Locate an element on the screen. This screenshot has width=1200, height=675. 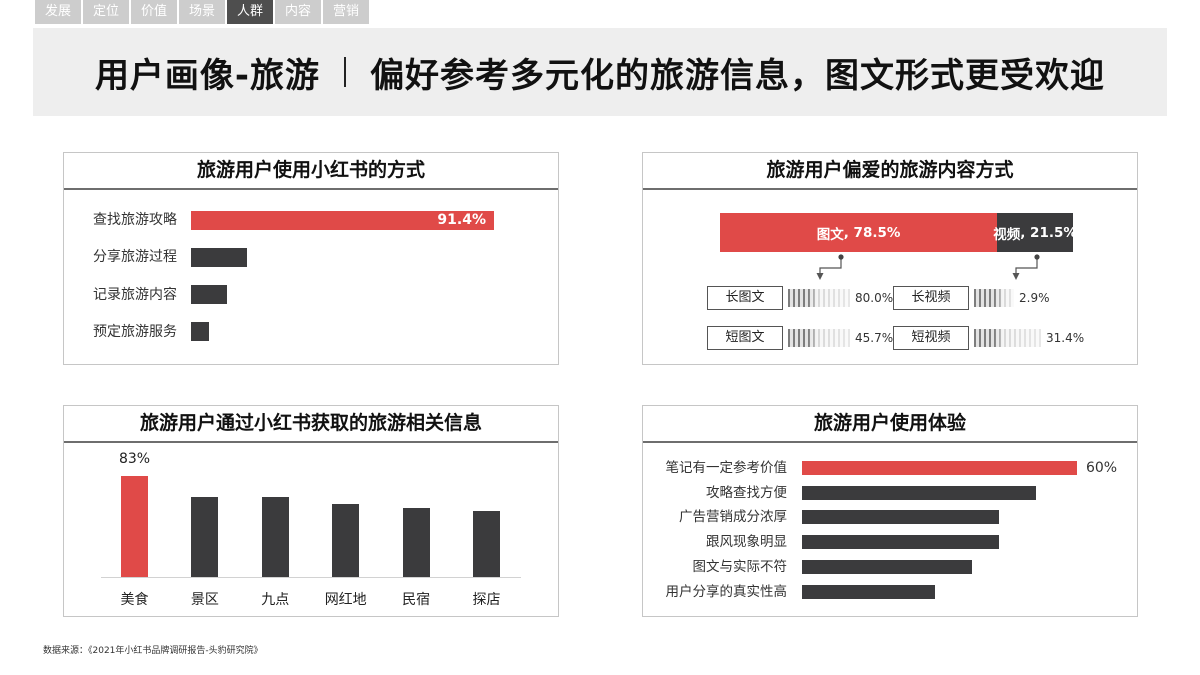
breakdown-connectors is located at coordinates (928, 267).